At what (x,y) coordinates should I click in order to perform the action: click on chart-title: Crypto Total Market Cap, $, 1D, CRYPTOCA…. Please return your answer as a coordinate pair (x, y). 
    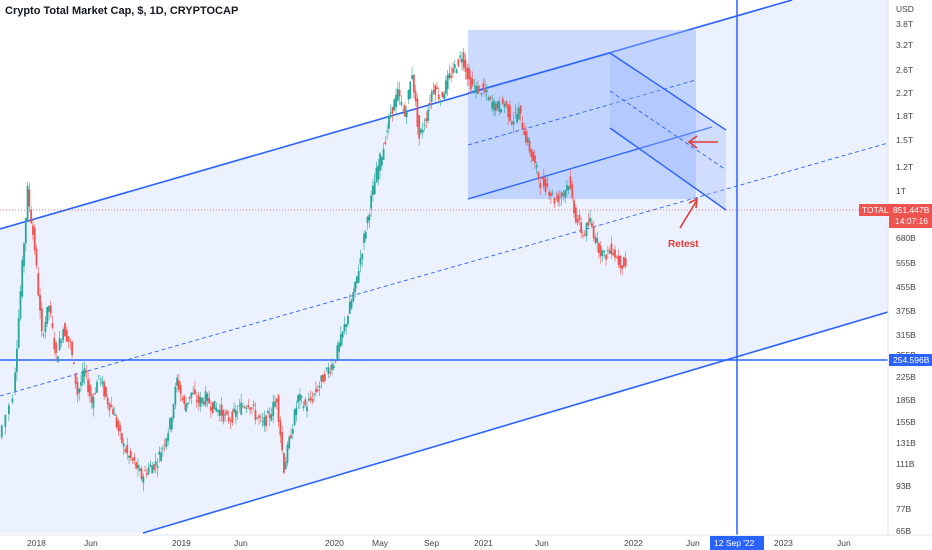
    Looking at the image, I should click on (121, 11).